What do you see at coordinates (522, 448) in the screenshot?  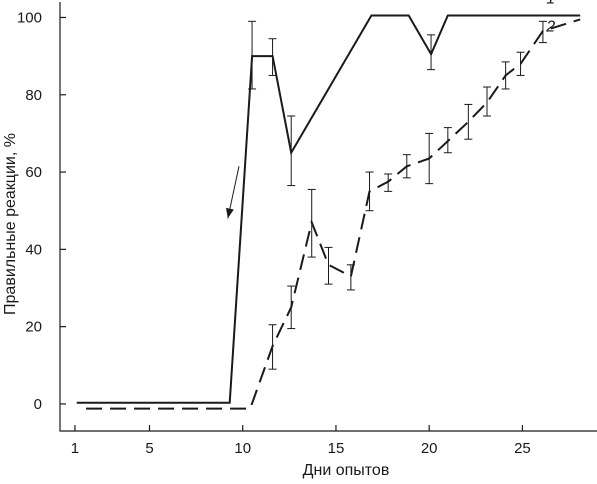 I see `x-tick-label: 25` at bounding box center [522, 448].